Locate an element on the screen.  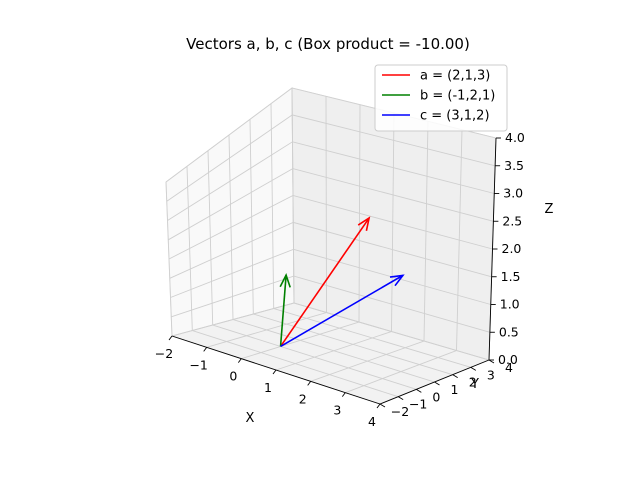
z-tick-label: 4.0 is located at coordinates (515, 137).